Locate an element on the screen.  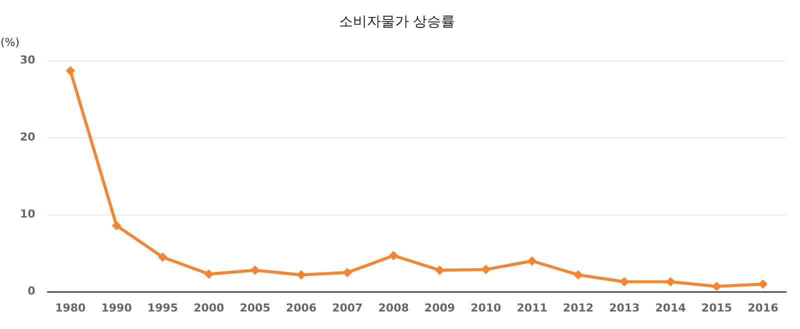
y-axis-title: (%) is located at coordinates (10, 43).